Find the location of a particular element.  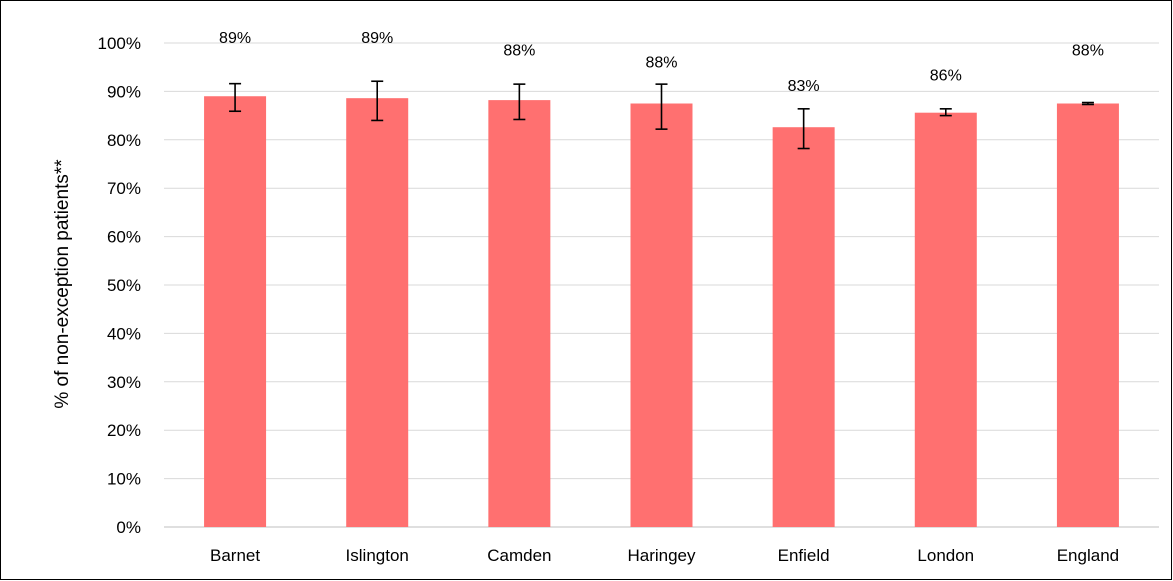

bar-barnet is located at coordinates (235, 312).